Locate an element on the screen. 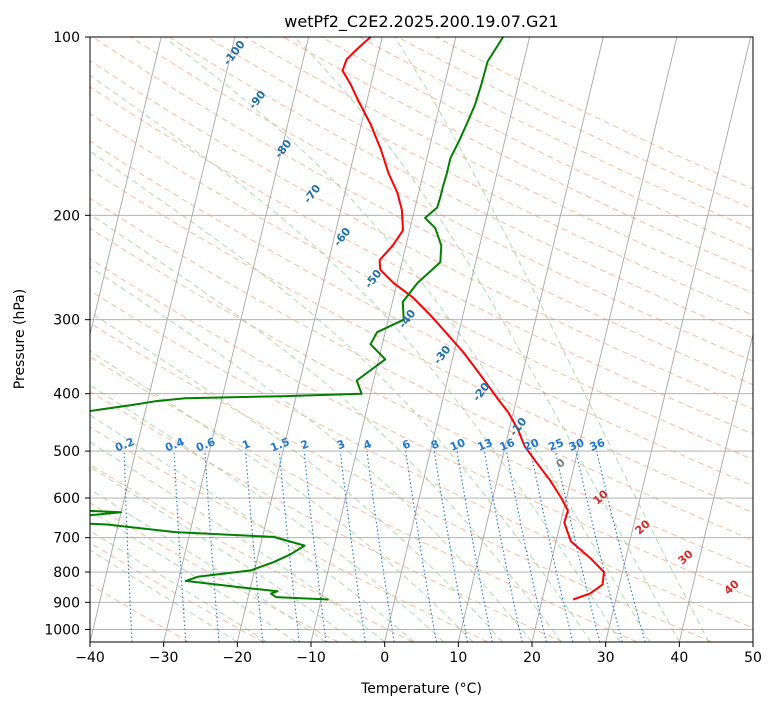 This screenshot has width=775, height=712. isotherm-label: -20 is located at coordinates (481, 392).